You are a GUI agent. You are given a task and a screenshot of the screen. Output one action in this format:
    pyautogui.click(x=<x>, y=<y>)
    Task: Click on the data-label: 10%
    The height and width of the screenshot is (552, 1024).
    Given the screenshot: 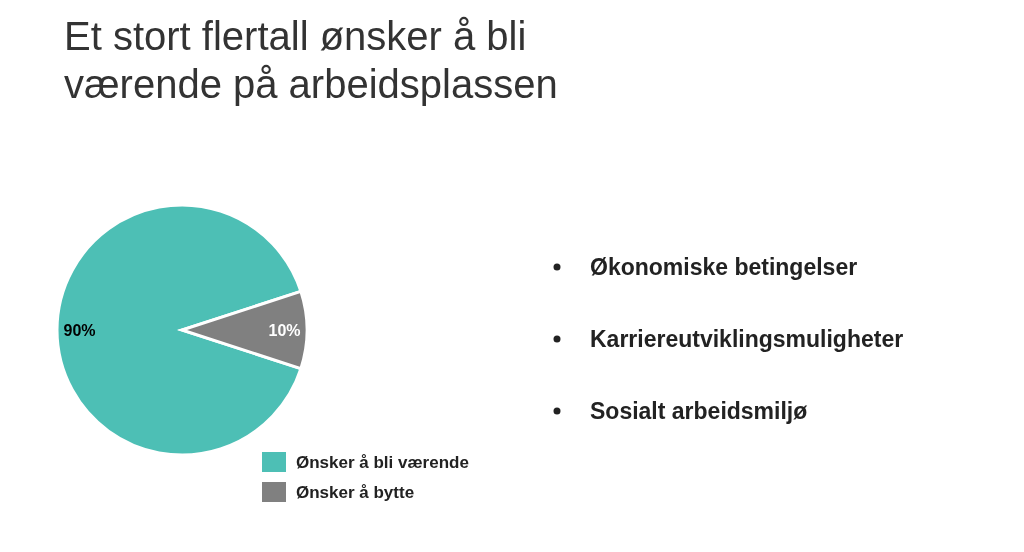 What is the action you would take?
    pyautogui.click(x=284, y=330)
    